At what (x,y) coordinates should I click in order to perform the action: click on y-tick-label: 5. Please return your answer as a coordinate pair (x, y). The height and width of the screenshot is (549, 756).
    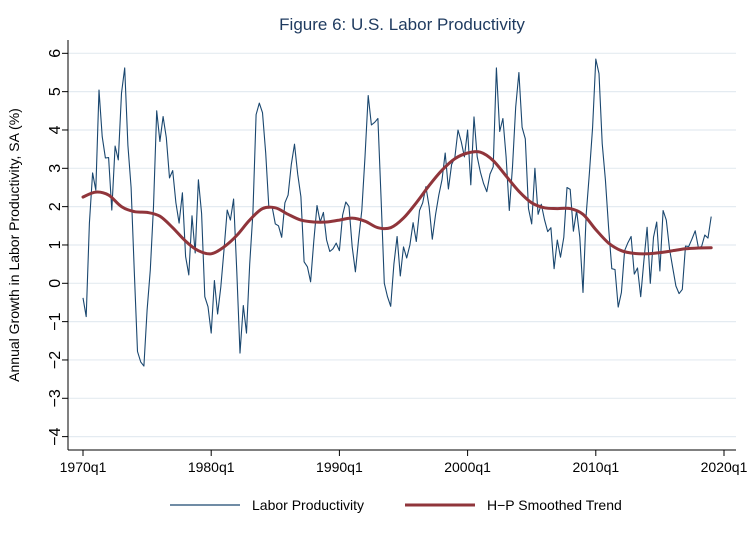
    Looking at the image, I should click on (55, 91).